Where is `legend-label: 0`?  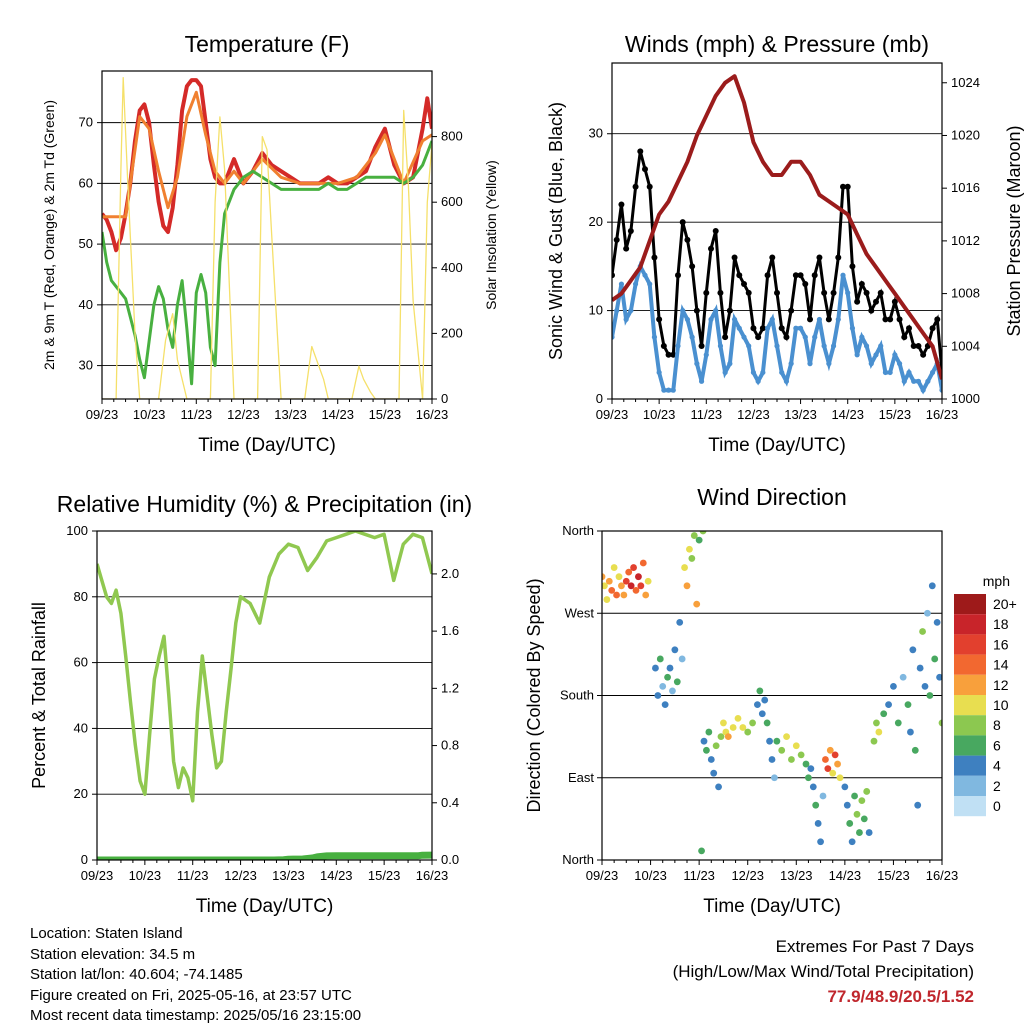 legend-label: 0 is located at coordinates (997, 806).